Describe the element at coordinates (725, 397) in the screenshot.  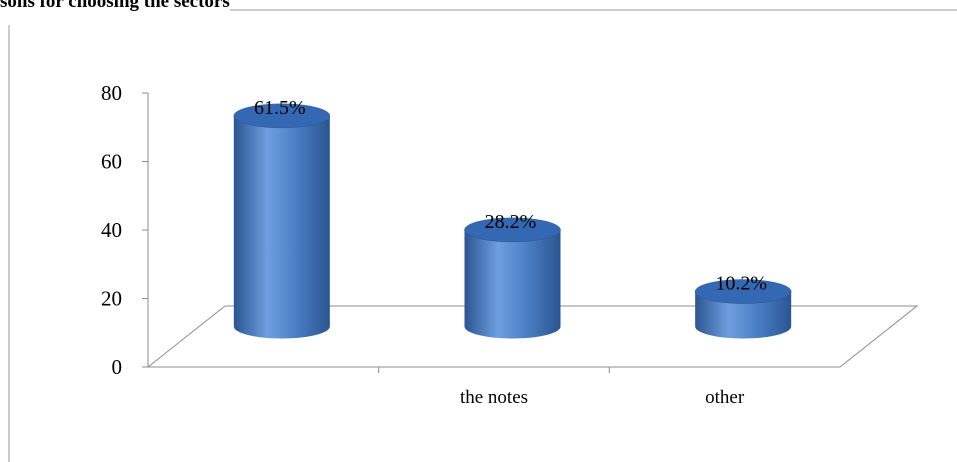
I see `x-category-label: other` at that location.